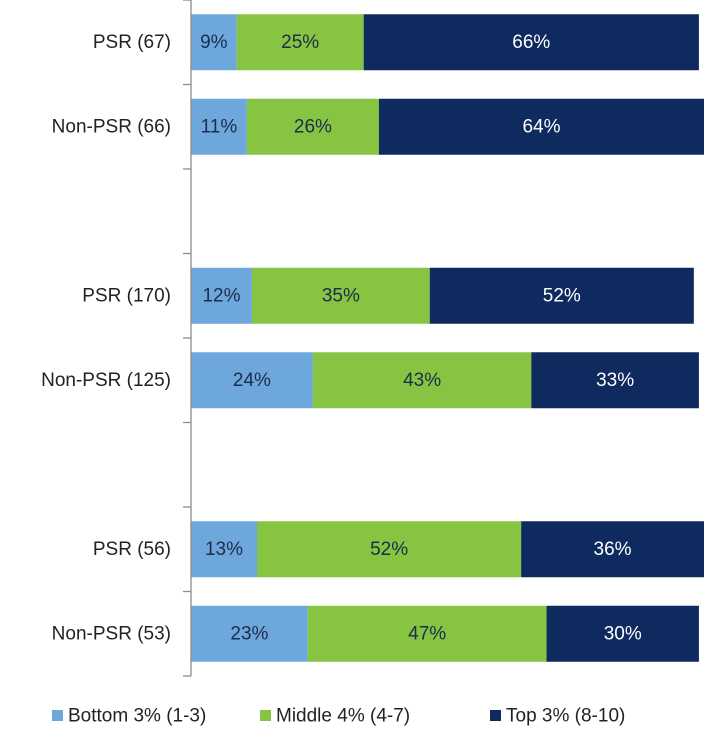 The height and width of the screenshot is (729, 705). Describe the element at coordinates (132, 42) in the screenshot. I see `y-tick-label: PSR (67)` at that location.